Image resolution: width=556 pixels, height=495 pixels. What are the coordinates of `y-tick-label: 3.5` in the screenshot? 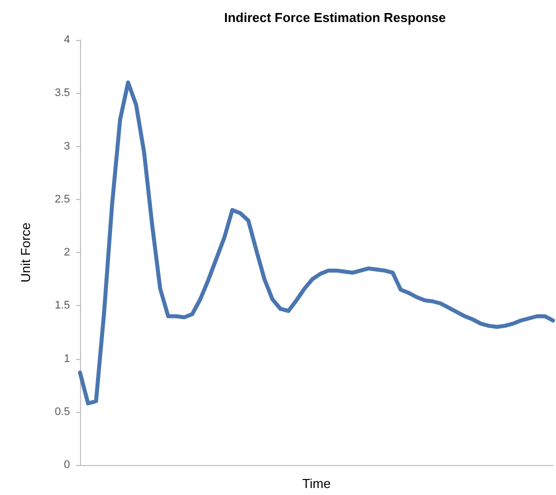 It's located at (62, 93).